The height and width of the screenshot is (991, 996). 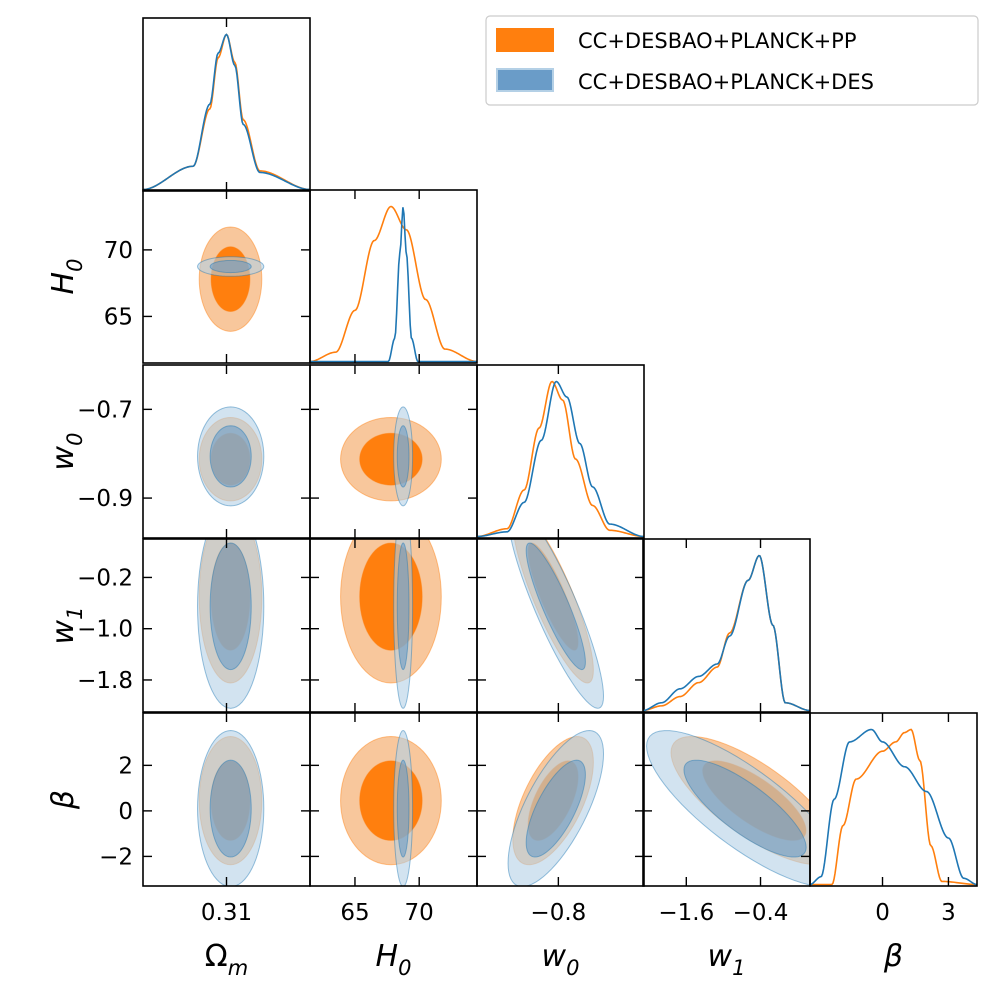 What do you see at coordinates (194, 625) in the screenshot?
I see `panel-w1-Om: −1.8 −1.0 −0.2` at bounding box center [194, 625].